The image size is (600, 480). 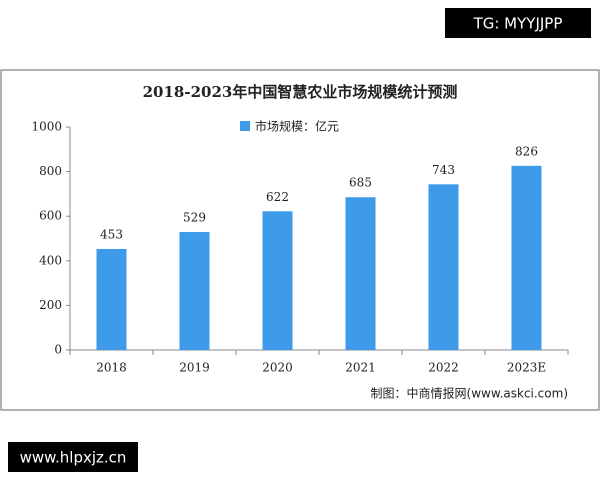 What do you see at coordinates (194, 218) in the screenshot?
I see `value-label: 529` at bounding box center [194, 218].